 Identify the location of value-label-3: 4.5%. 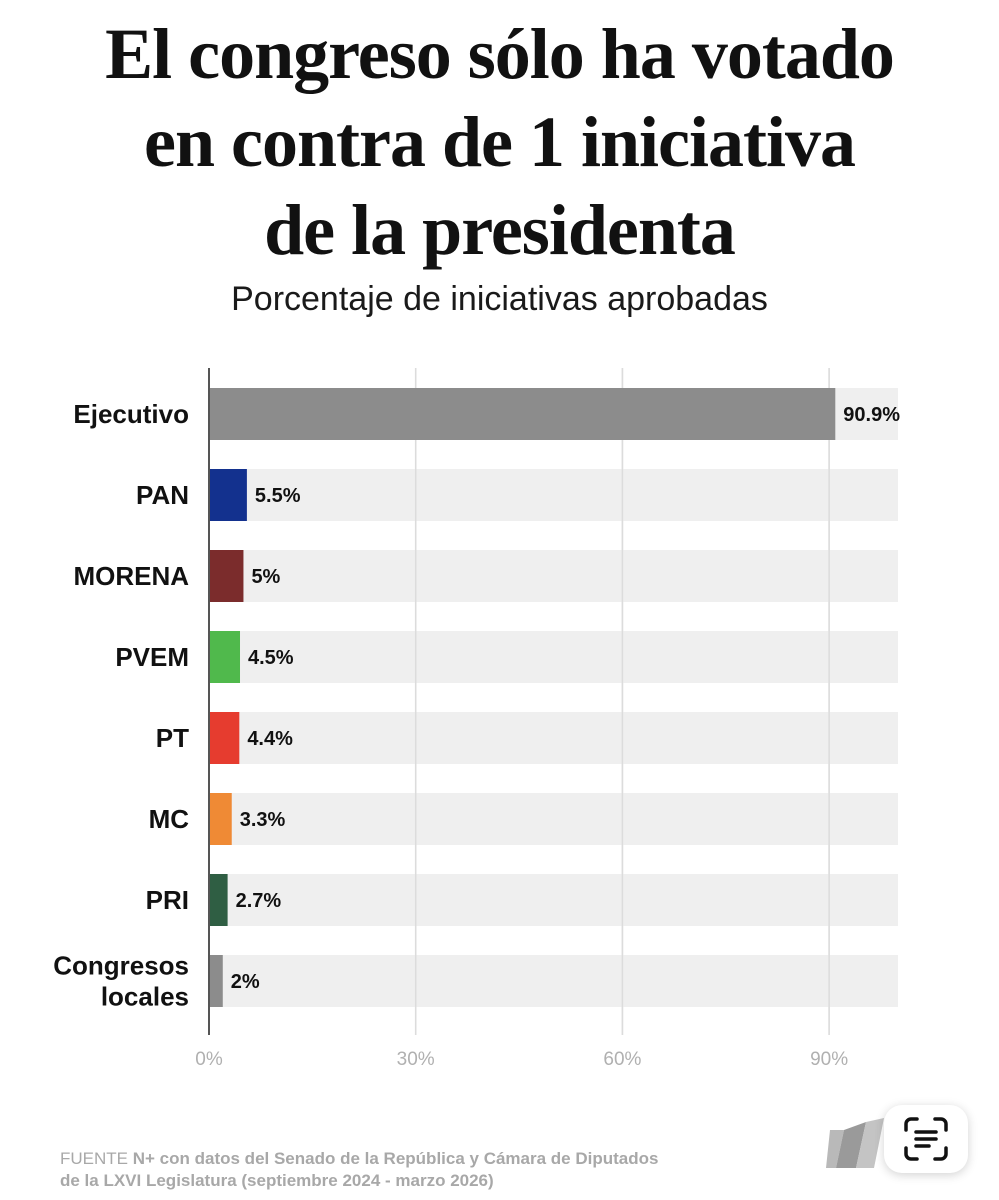
(271, 658).